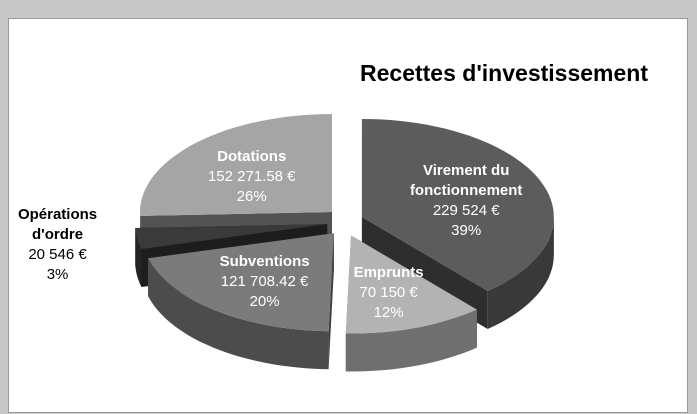 The height and width of the screenshot is (414, 697). I want to click on category-label: Opérations d'ordre, so click(57, 224).